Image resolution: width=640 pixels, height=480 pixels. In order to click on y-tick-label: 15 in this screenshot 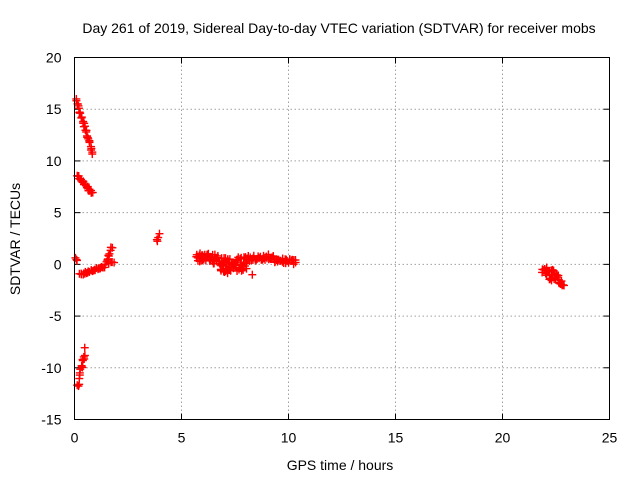, I will do `click(54, 109)`.